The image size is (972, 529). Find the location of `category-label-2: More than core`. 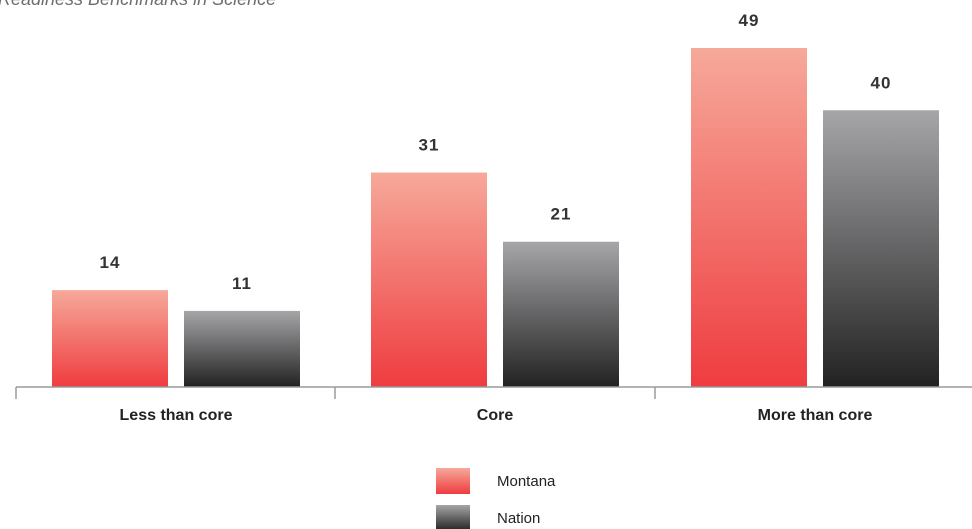

category-label-2: More than core is located at coordinates (815, 415).